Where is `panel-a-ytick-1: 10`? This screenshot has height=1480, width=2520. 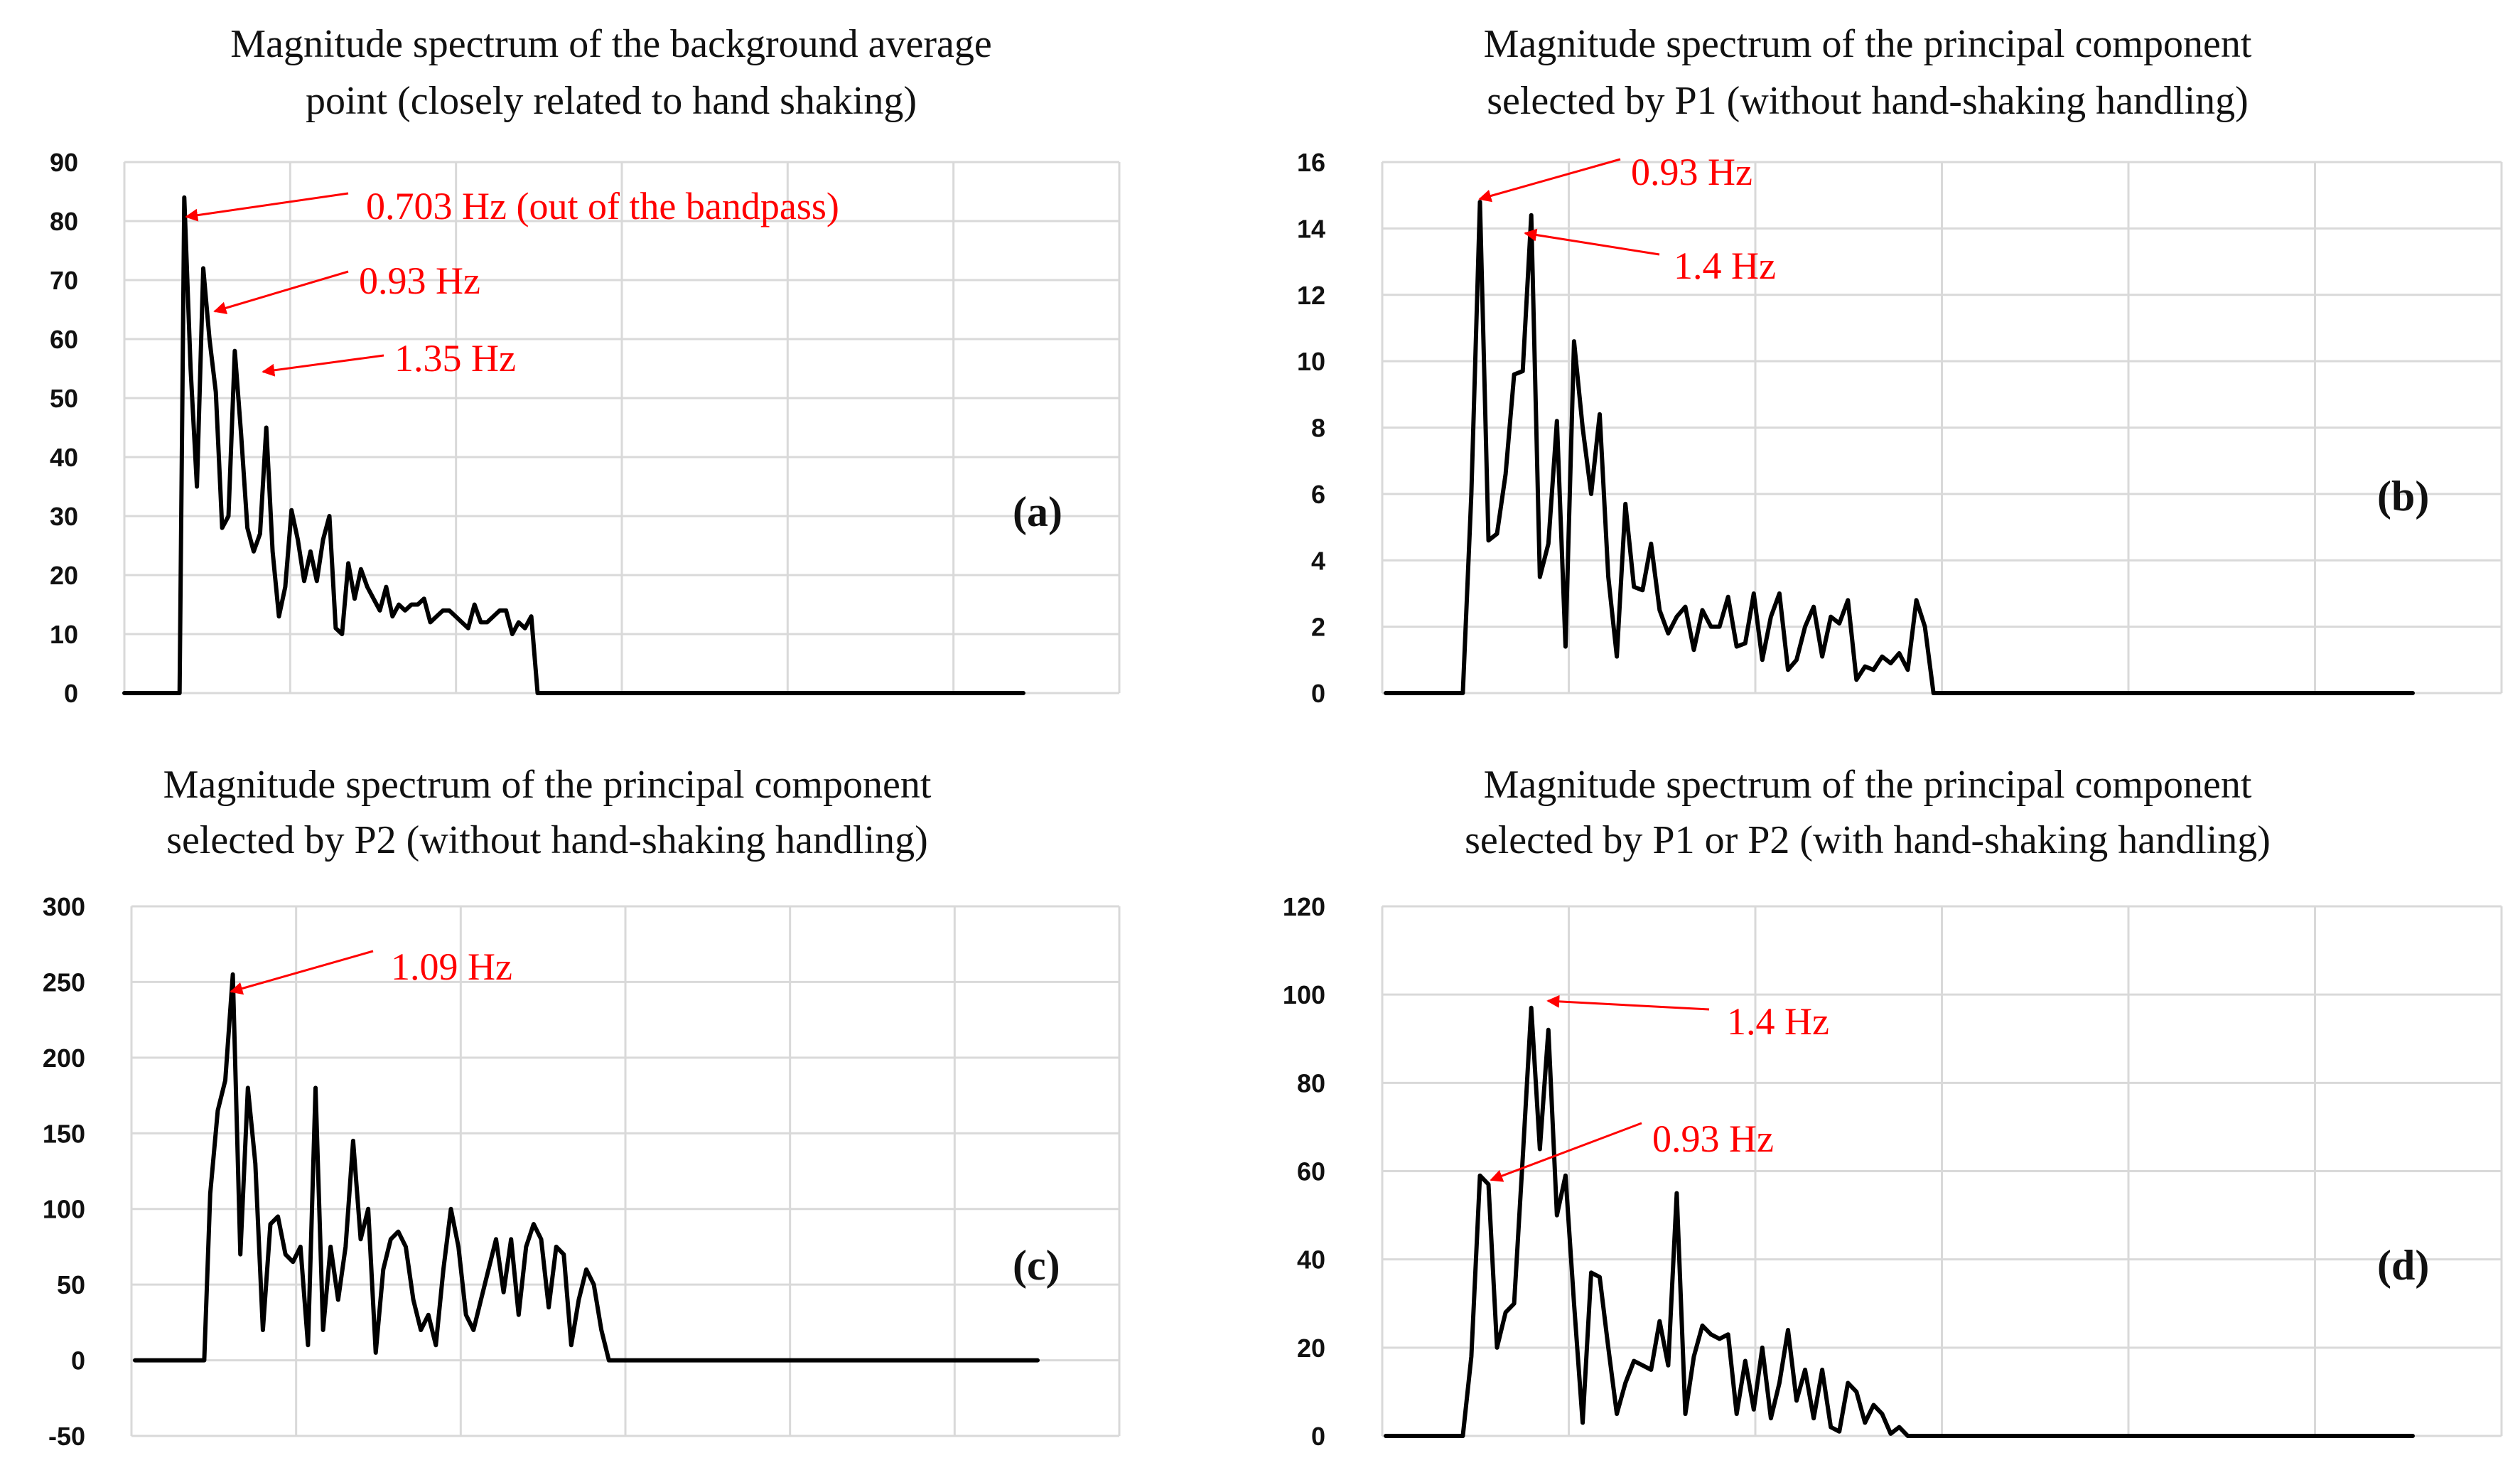 panel-a-ytick-1: 10 is located at coordinates (64, 634).